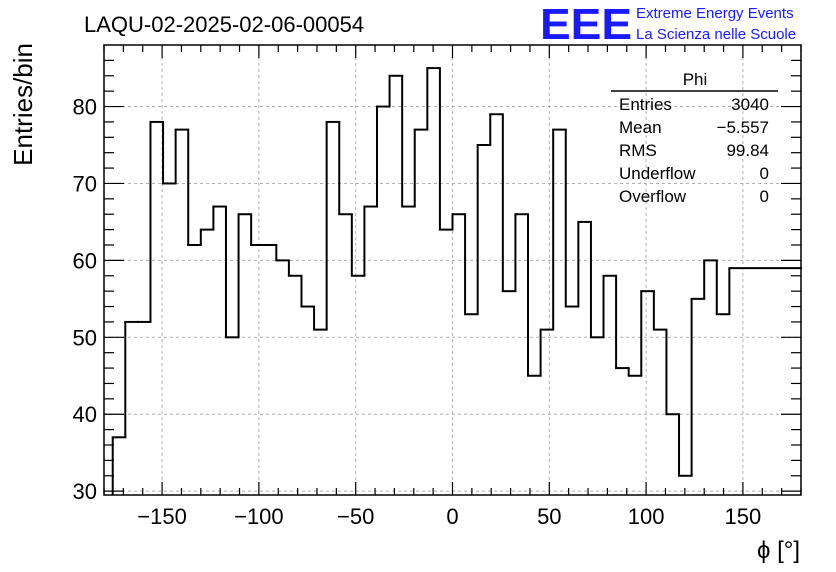 The image size is (836, 572). What do you see at coordinates (743, 516) in the screenshot?
I see `x-tick-label: 150` at bounding box center [743, 516].